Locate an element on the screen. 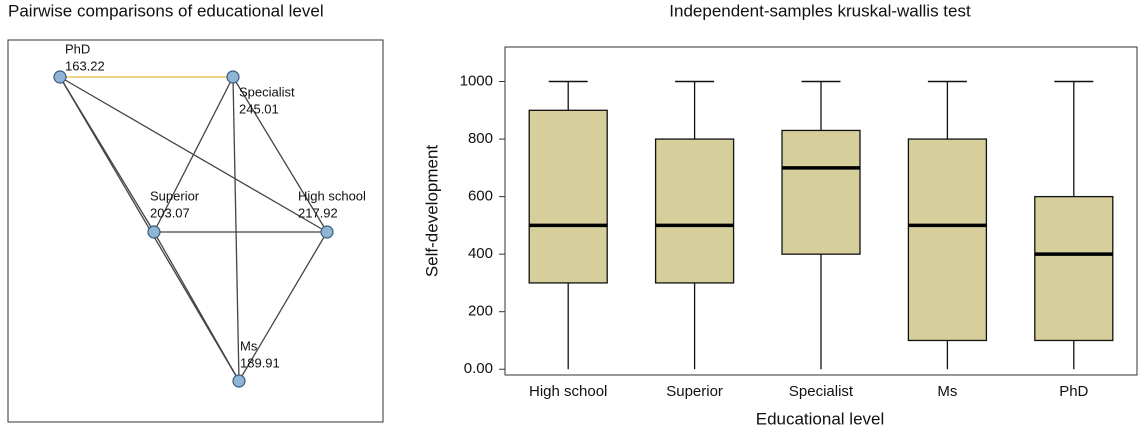 This screenshot has height=432, width=1141. y-tick-label: 0.00 is located at coordinates (478, 368).